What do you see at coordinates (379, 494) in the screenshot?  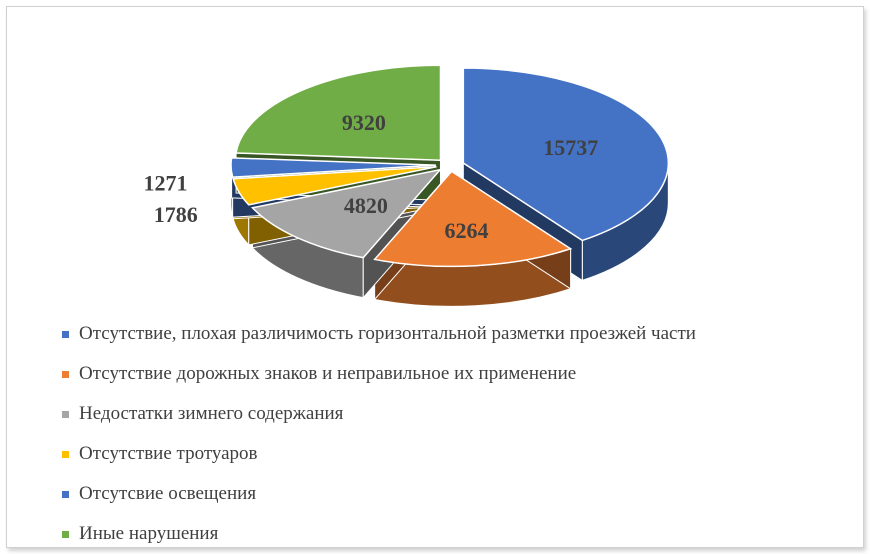 I see `legend-item-5: Отсутсвие освещения` at bounding box center [379, 494].